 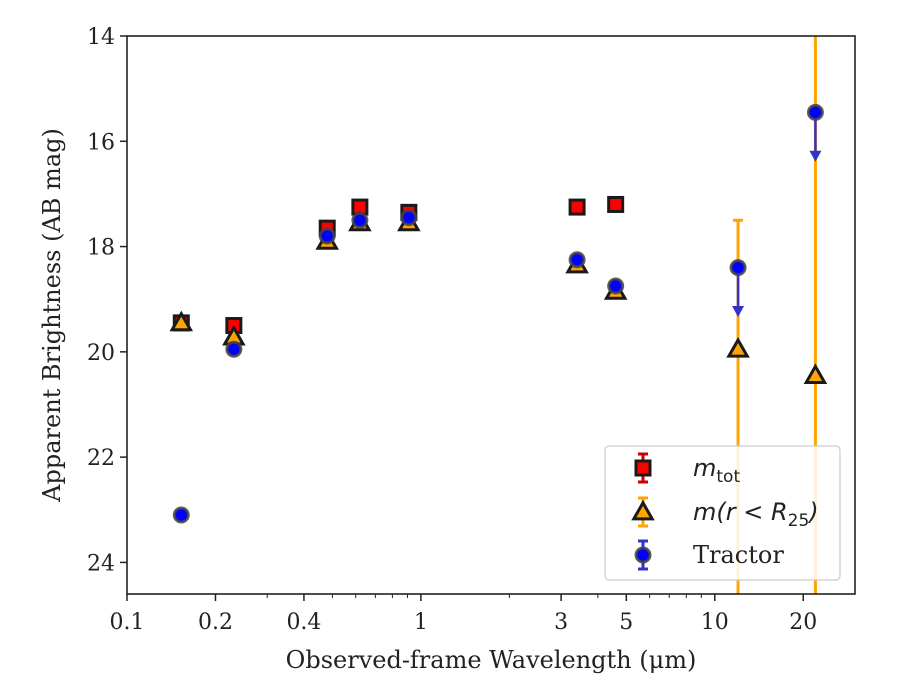 What do you see at coordinates (626, 622) in the screenshot?
I see `x-tick-label: 5` at bounding box center [626, 622].